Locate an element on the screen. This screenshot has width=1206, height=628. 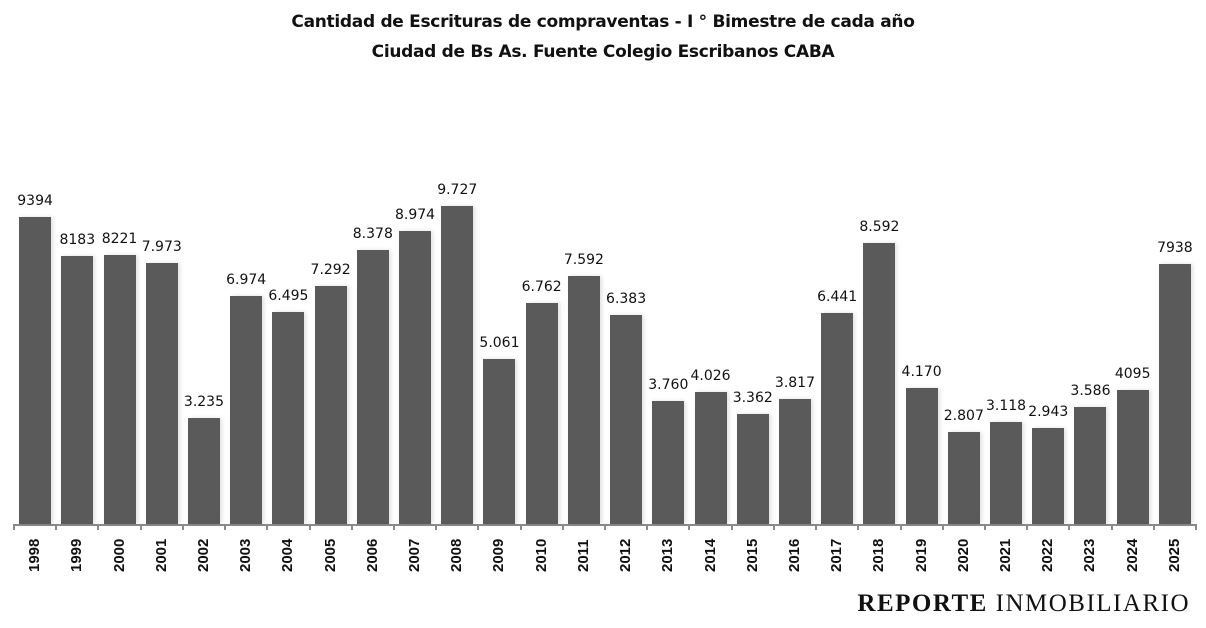
bar-2009 is located at coordinates (499, 441).